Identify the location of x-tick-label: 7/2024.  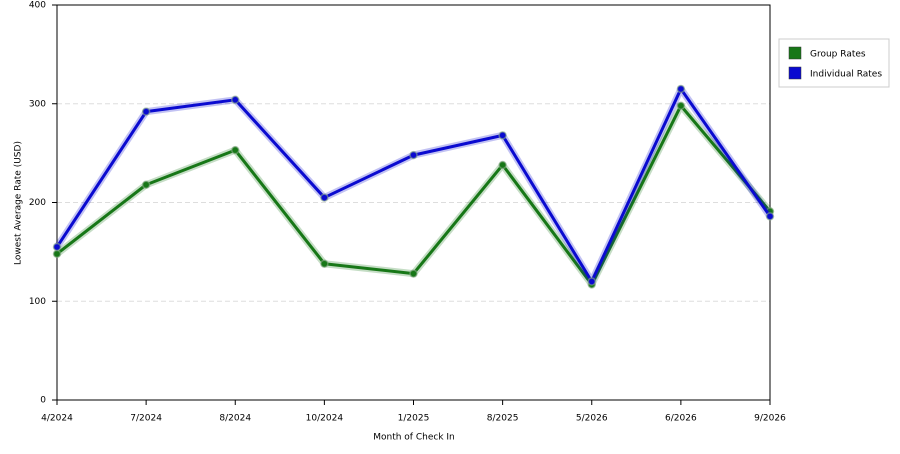
(146, 419).